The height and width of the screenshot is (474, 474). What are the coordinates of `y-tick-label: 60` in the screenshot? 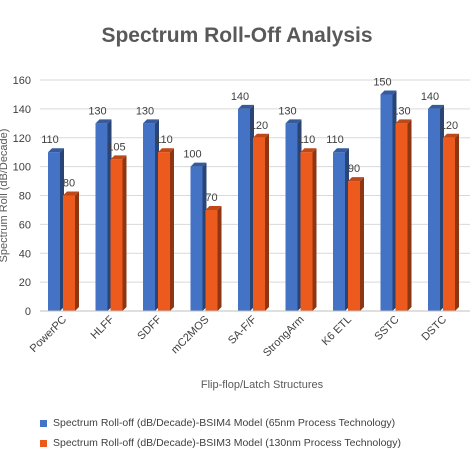 It's located at (25, 225).